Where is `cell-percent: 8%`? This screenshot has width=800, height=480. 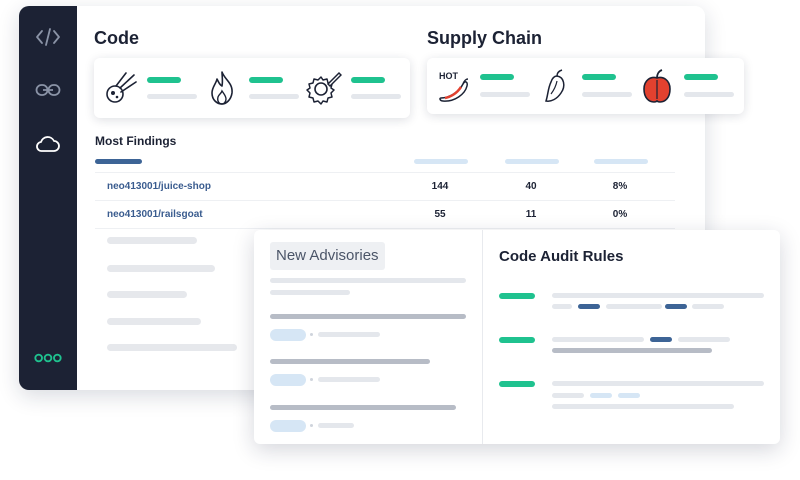
cell-percent: 8% is located at coordinates (620, 186).